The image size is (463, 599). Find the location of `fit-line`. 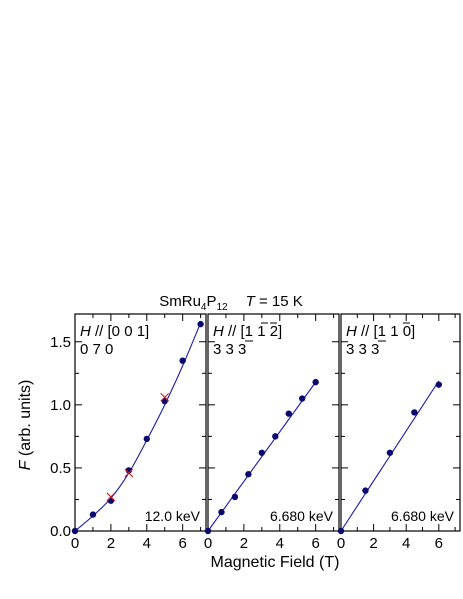

fit-line is located at coordinates (262, 456).